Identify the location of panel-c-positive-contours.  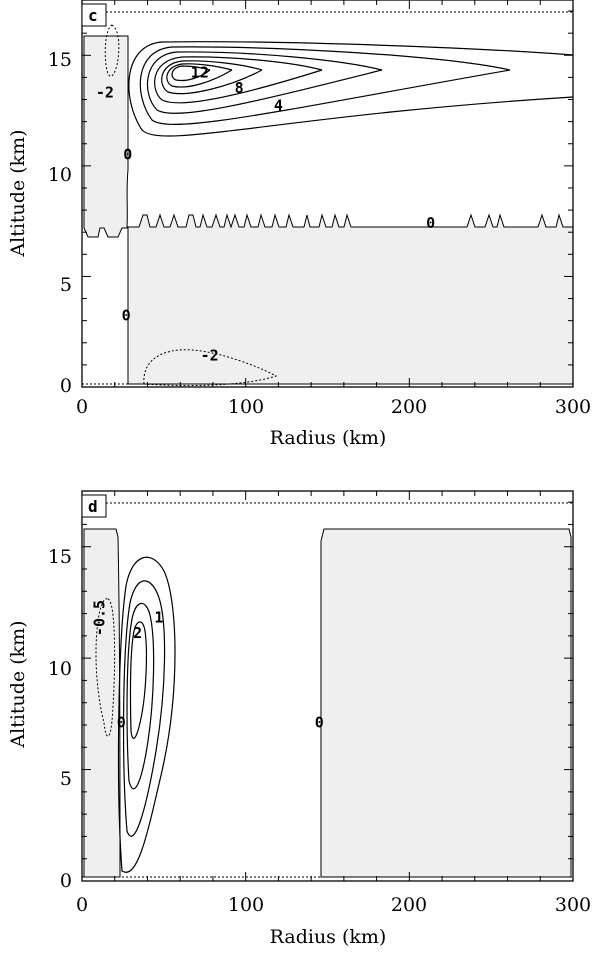
(351, 89).